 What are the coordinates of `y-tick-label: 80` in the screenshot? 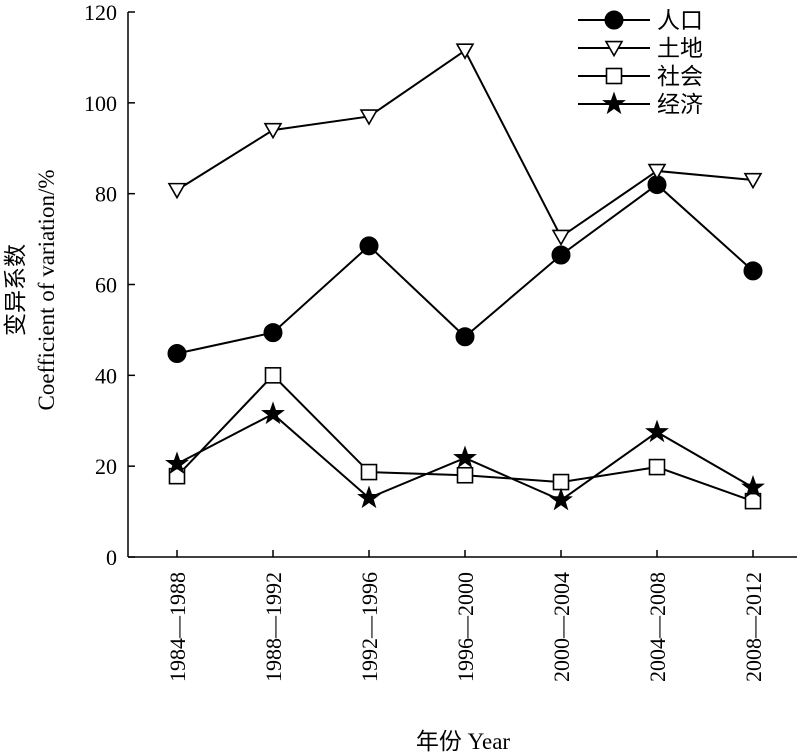 It's located at (106, 194).